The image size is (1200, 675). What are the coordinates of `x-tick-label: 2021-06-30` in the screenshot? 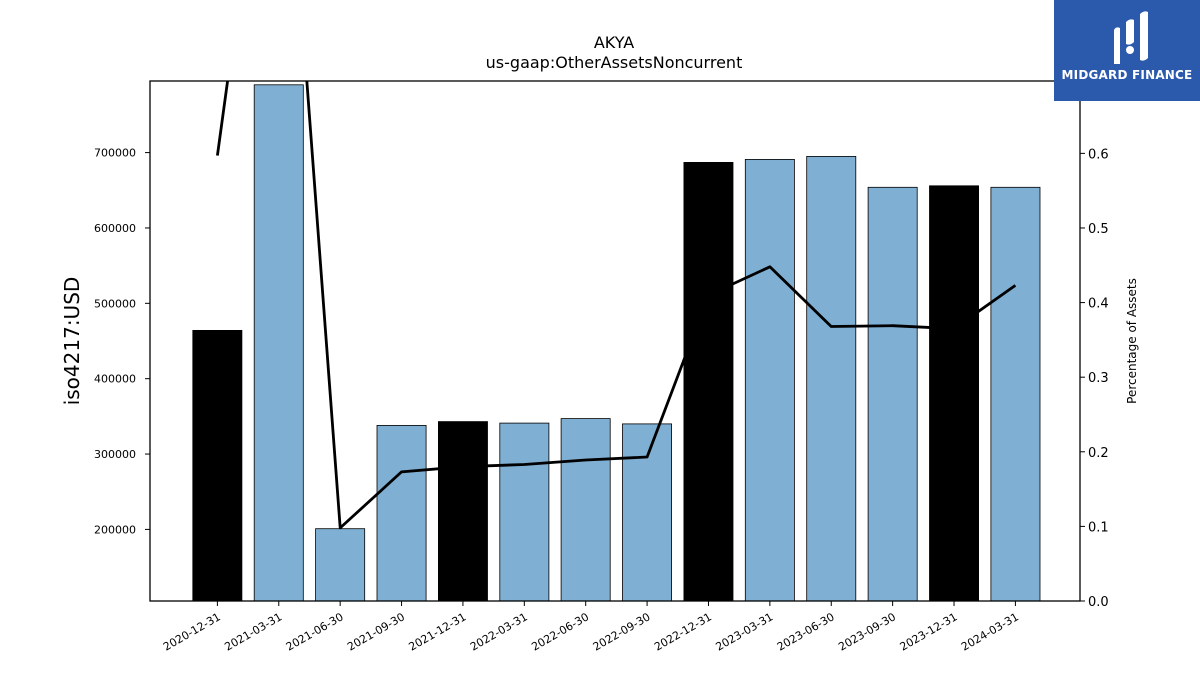 It's located at (315, 631).